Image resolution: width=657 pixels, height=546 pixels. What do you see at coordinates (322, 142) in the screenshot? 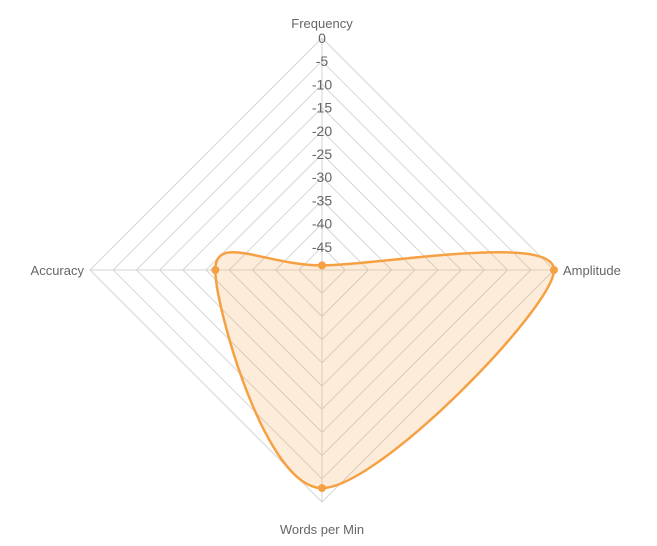
I see `radial-tick-labels: 0 -5 -10 -15 -20 -25 -30 -35 -40 -45` at bounding box center [322, 142].